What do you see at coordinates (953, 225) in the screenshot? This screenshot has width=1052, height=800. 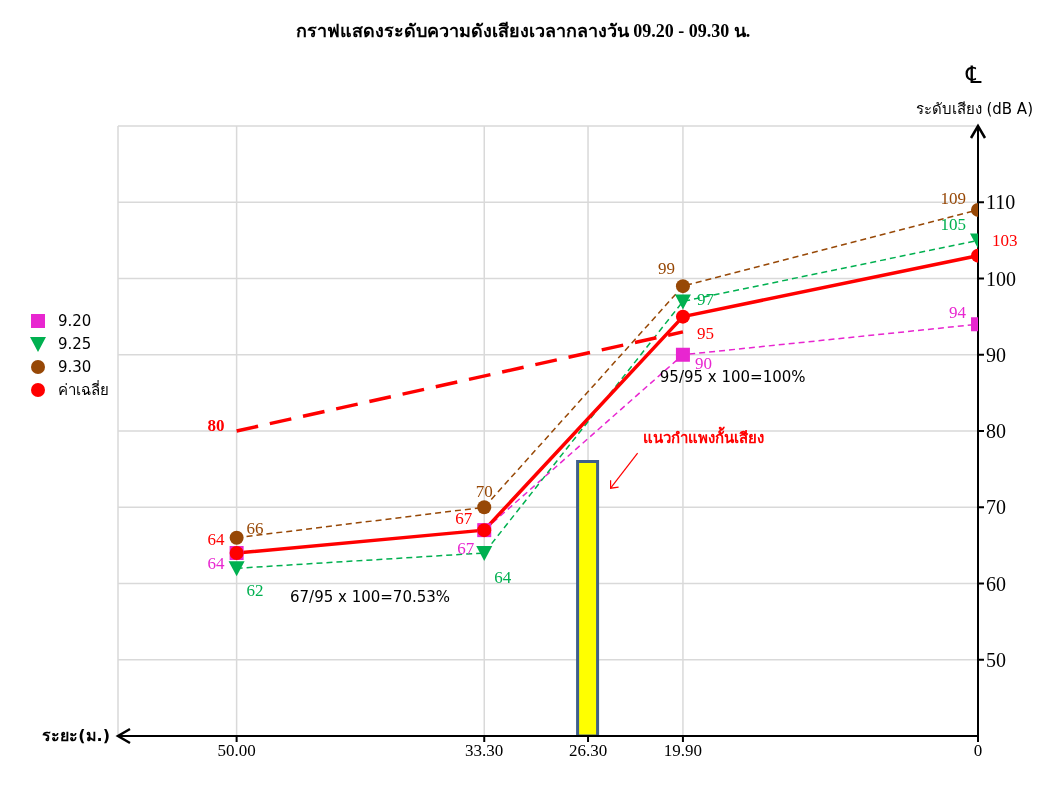 I see `data-label: 105` at bounding box center [953, 225].